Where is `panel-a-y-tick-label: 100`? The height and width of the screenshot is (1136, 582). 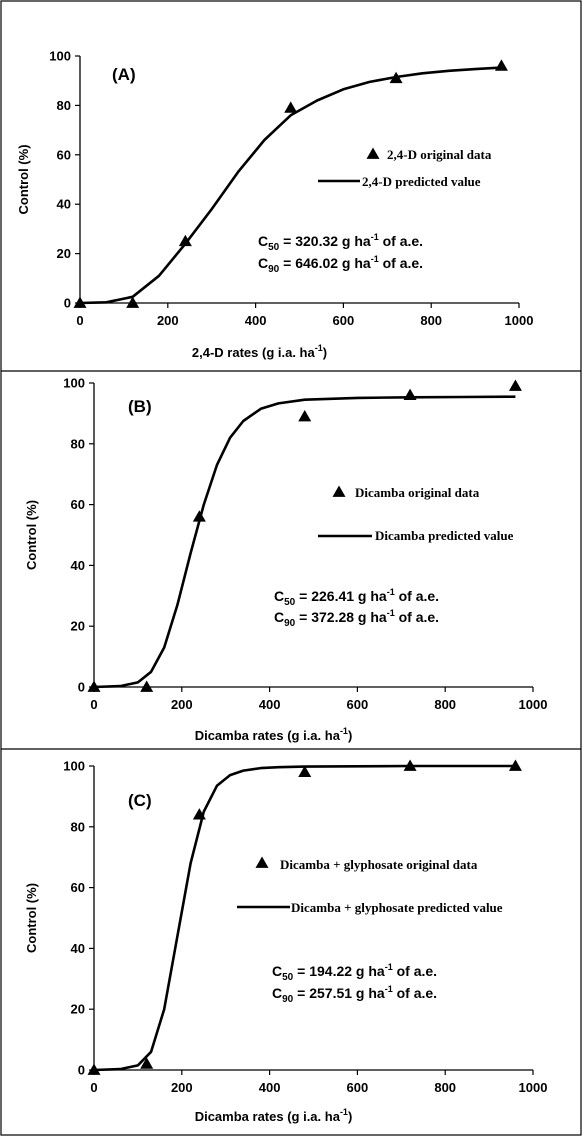 panel-a-y-tick-label: 100 is located at coordinates (60, 56).